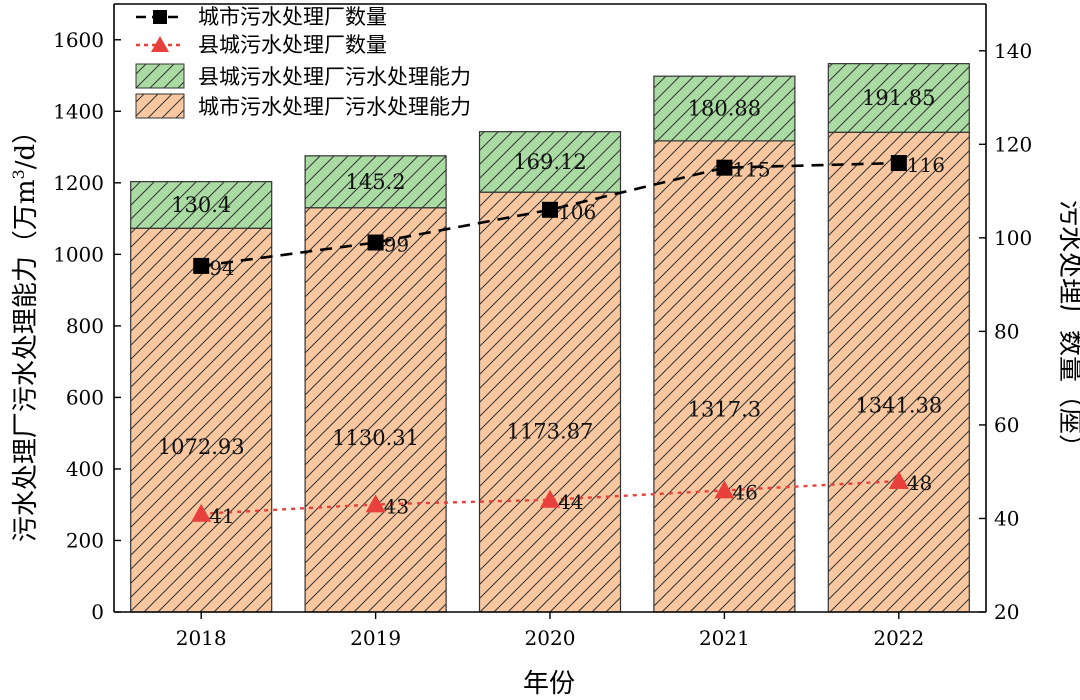  I want to click on left-tick-label-1200: 1200, so click(78, 183).